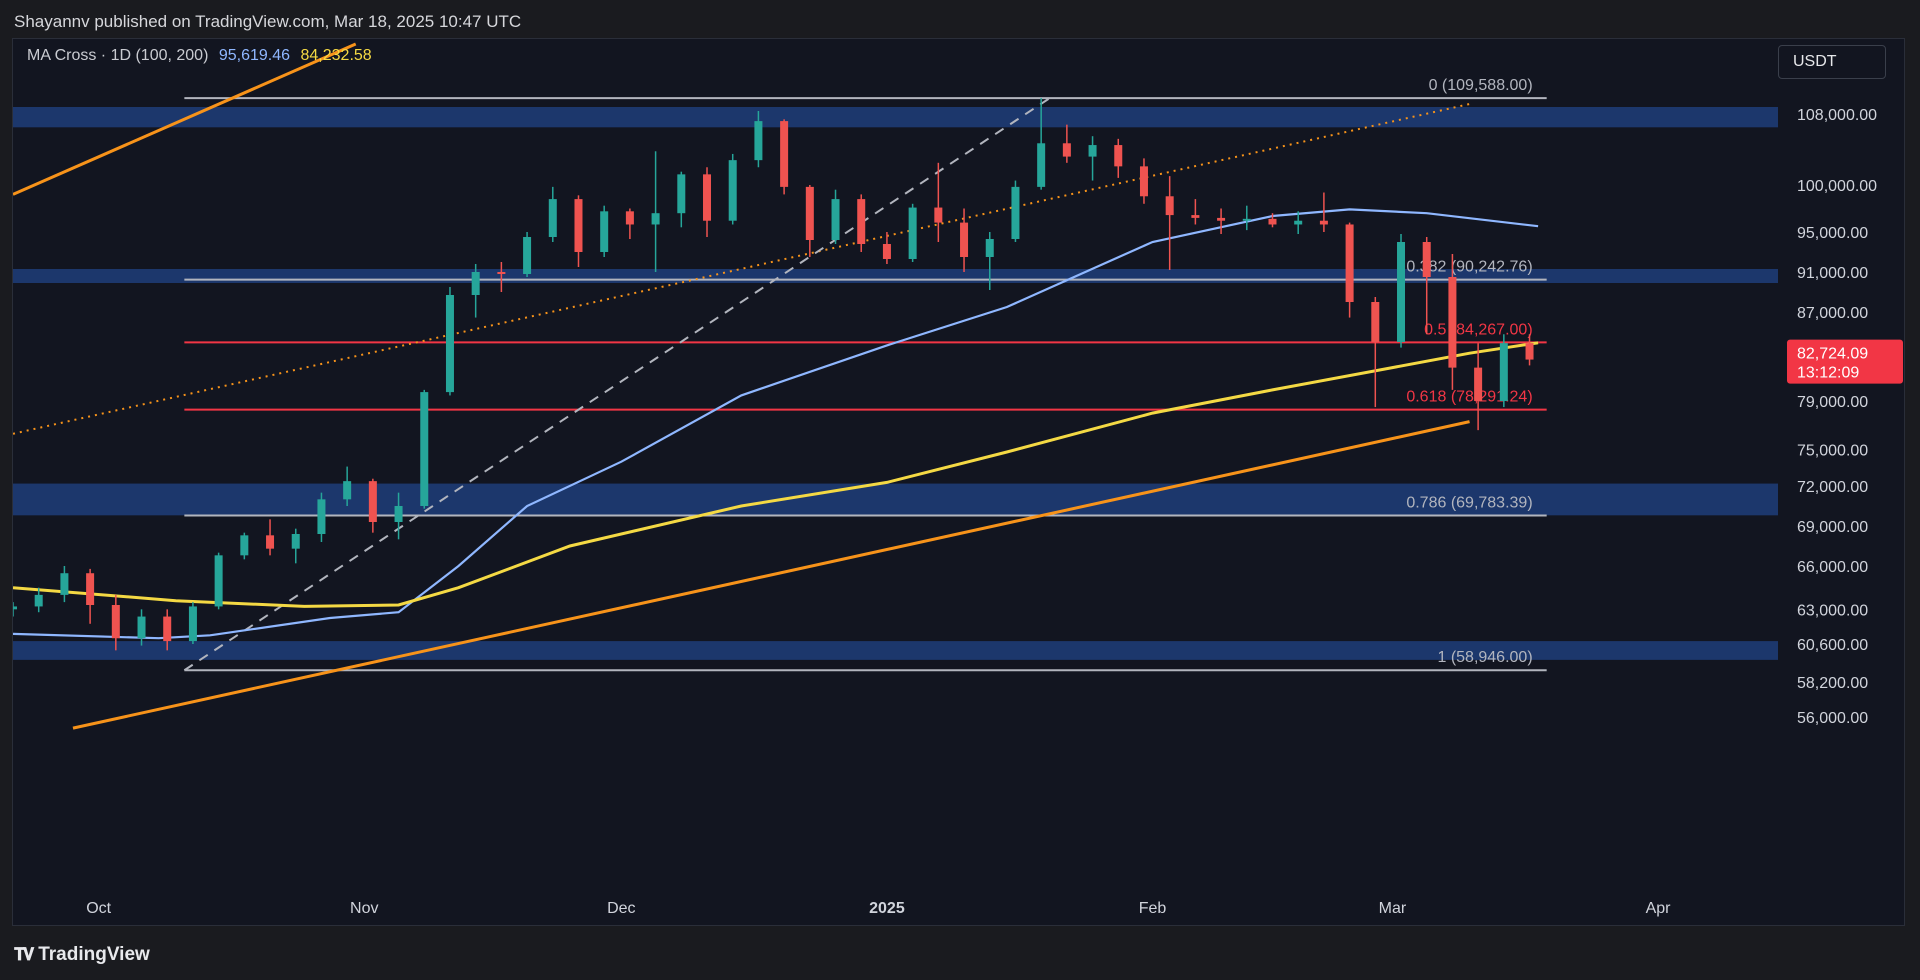  I want to click on fib-level-label-4: 0.786 (69,783.39), so click(1469, 503).